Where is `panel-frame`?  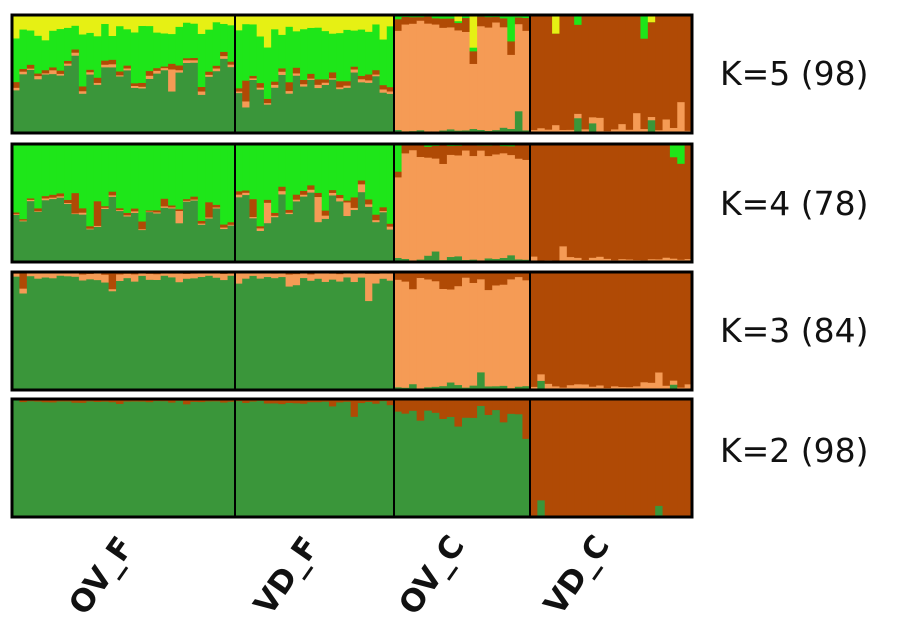 panel-frame is located at coordinates (352, 203).